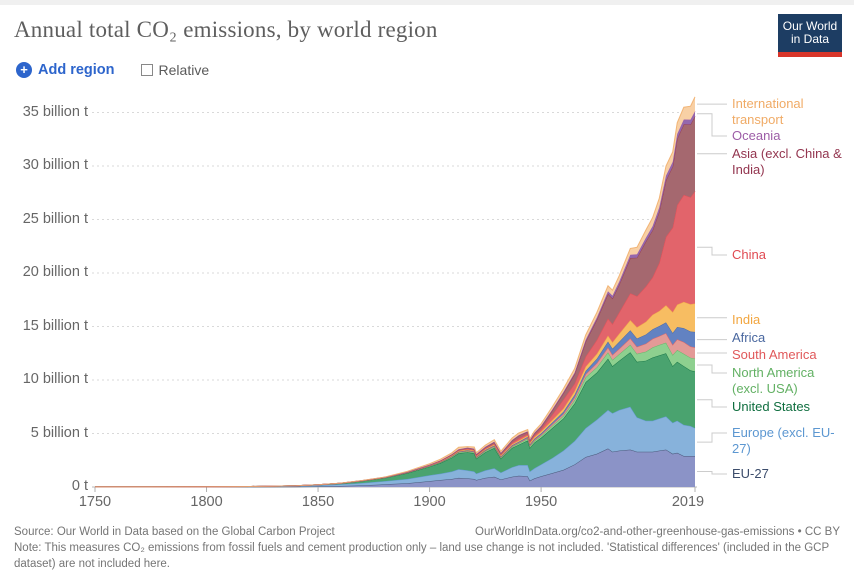 Image resolution: width=854 pixels, height=581 pixels. Describe the element at coordinates (712, 369) in the screenshot. I see `legend-connector-namerica` at that location.